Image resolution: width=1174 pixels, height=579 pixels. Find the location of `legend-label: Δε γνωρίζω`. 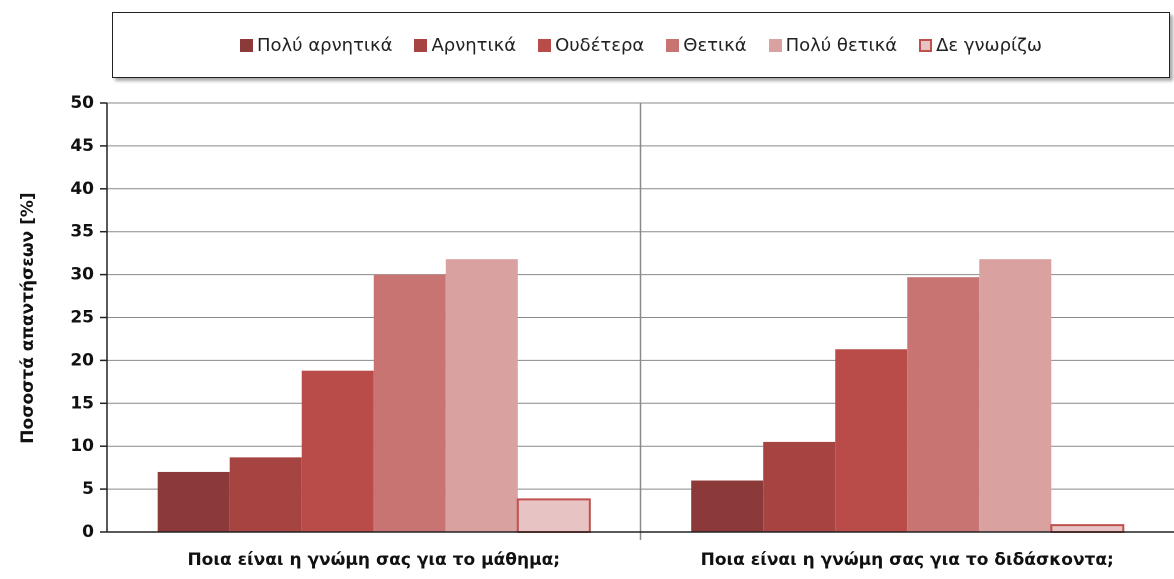

legend-label: Δε γνωρίζω is located at coordinates (989, 45).